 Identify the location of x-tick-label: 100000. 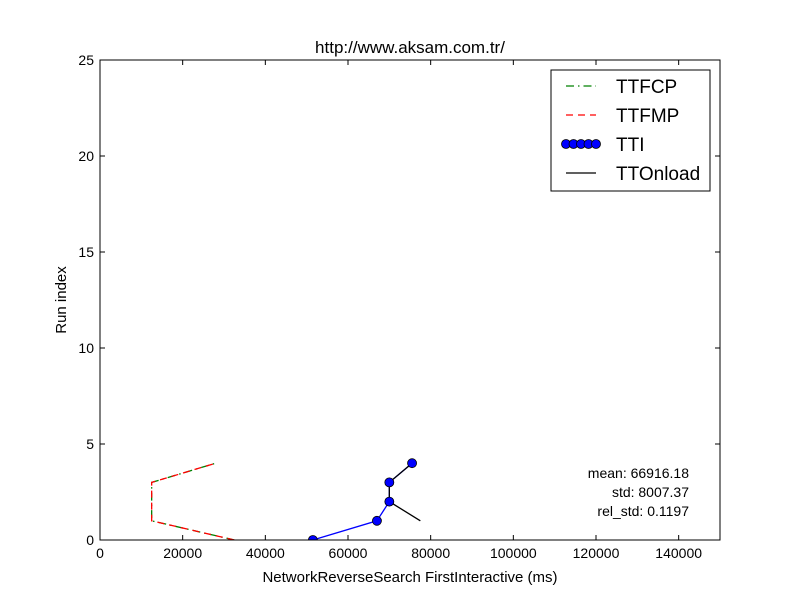
(513, 553).